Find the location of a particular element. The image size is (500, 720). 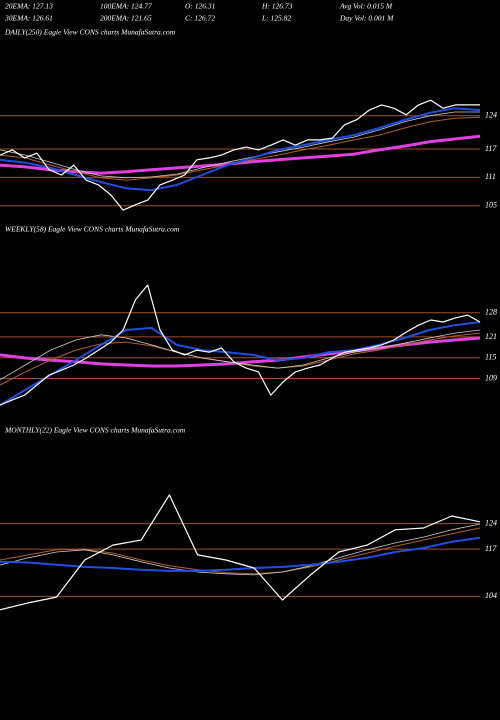

y-tick-label: 109 is located at coordinates (491, 377).